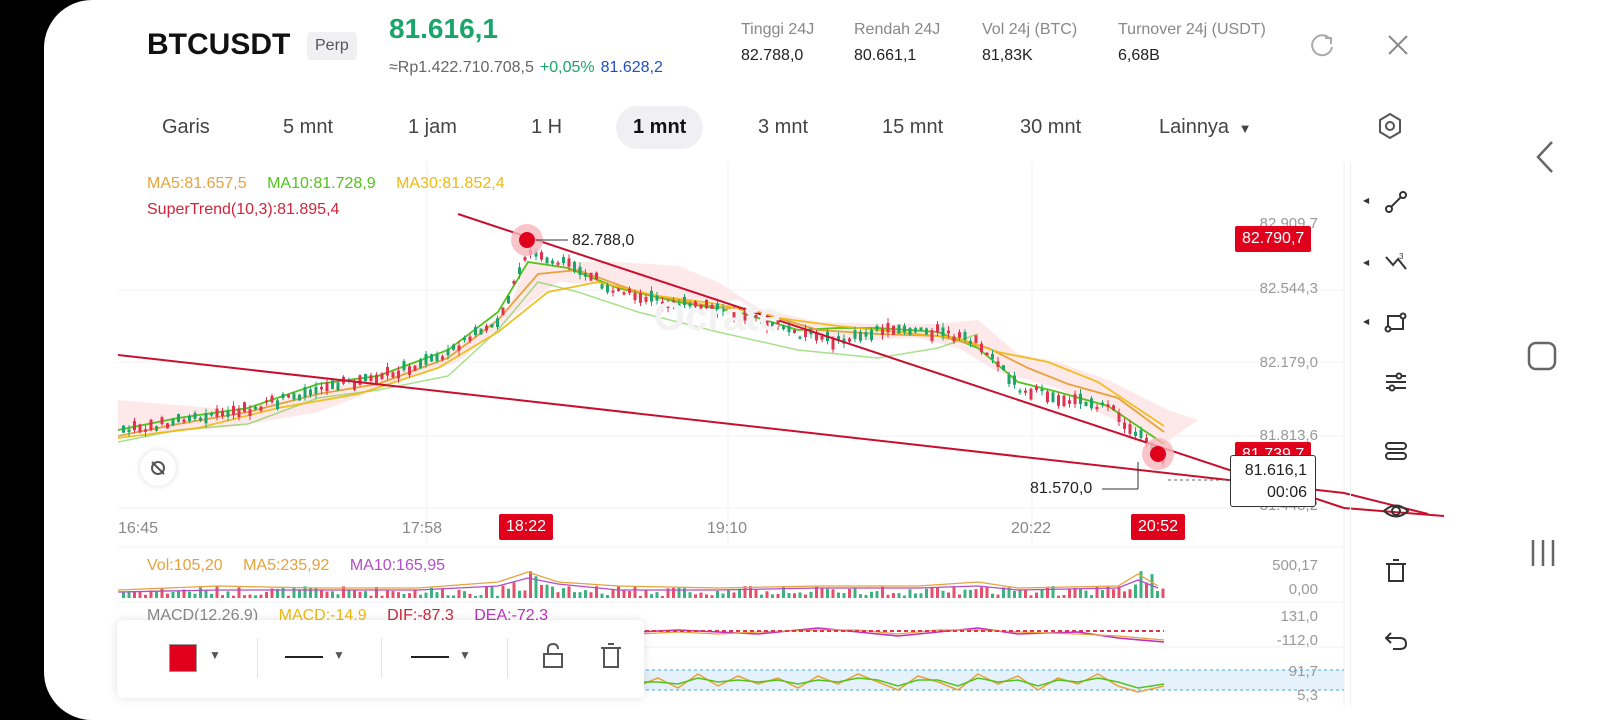  Describe the element at coordinates (1543, 555) in the screenshot. I see `recent-apps-icon` at that location.